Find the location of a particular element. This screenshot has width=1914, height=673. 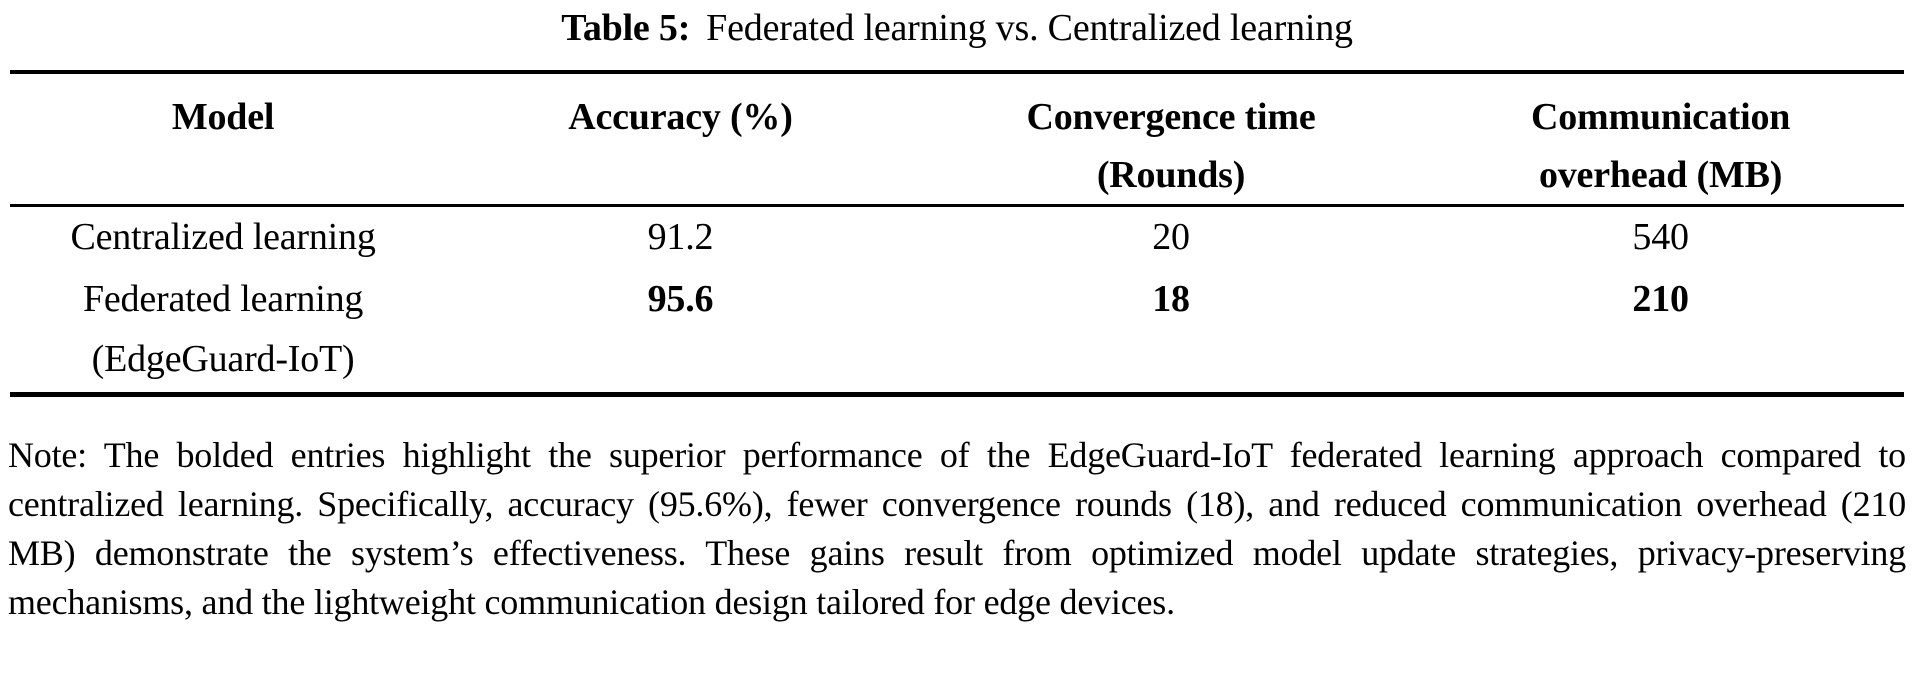

header-line: Communication is located at coordinates (1661, 117).